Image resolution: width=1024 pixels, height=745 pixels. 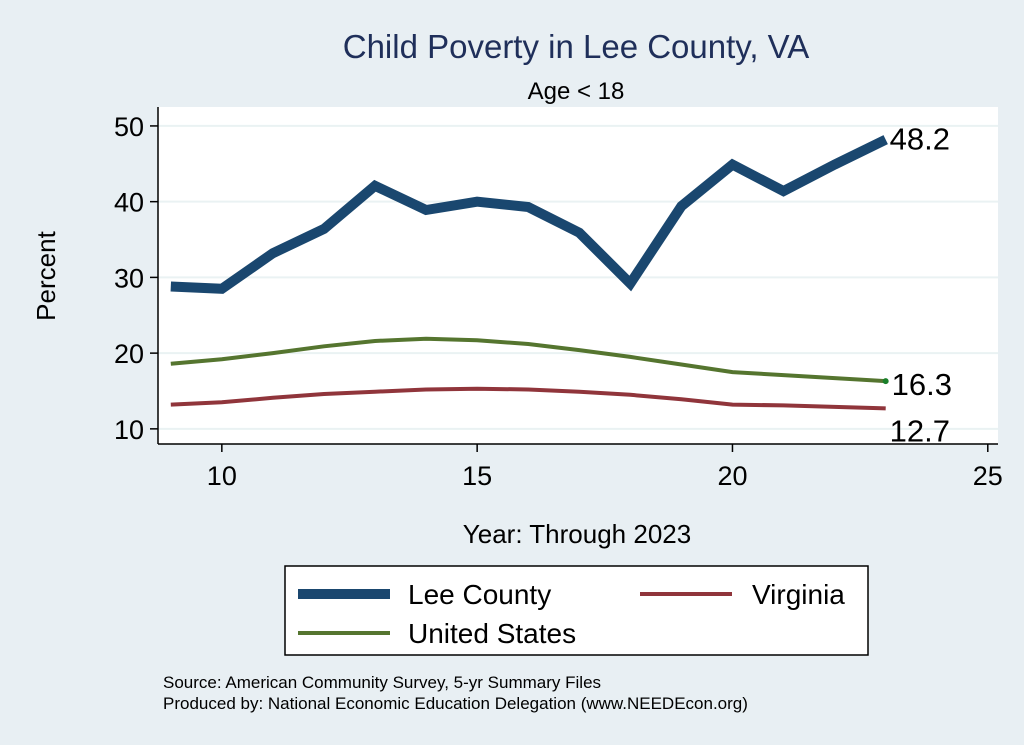 What do you see at coordinates (577, 534) in the screenshot?
I see `x-axis-title: Year: Through 2023` at bounding box center [577, 534].